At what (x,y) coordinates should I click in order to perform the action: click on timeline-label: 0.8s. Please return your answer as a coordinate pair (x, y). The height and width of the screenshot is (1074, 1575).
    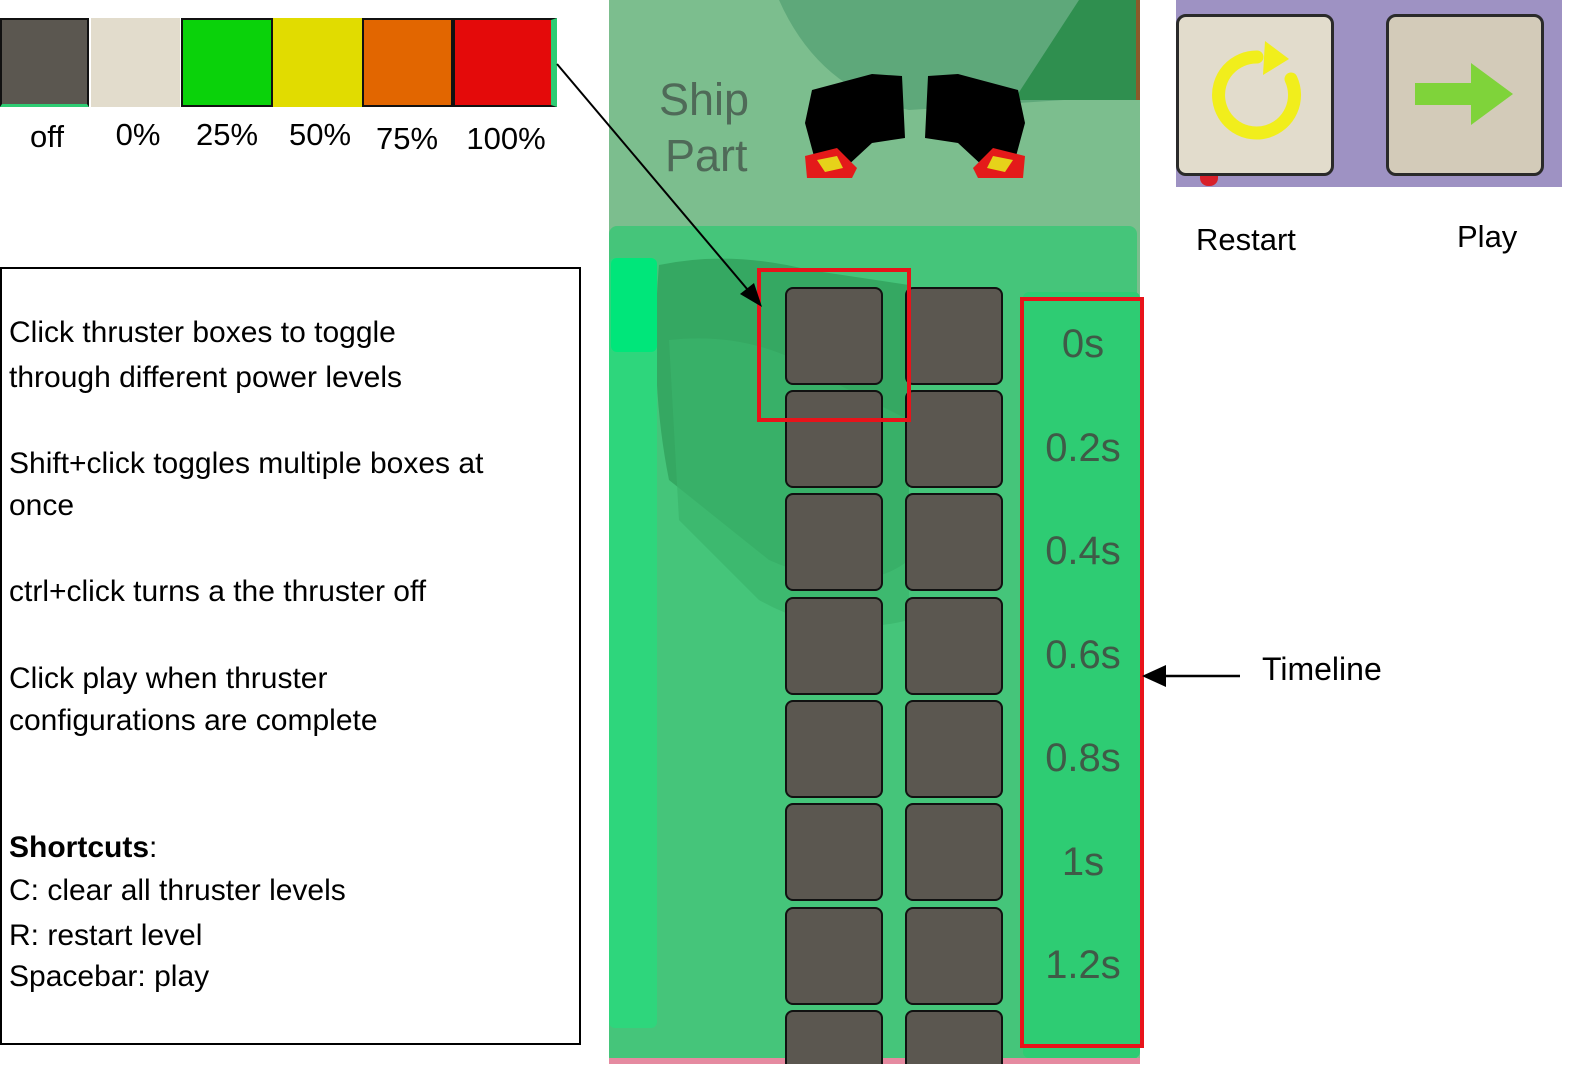
    Looking at the image, I should click on (1083, 758).